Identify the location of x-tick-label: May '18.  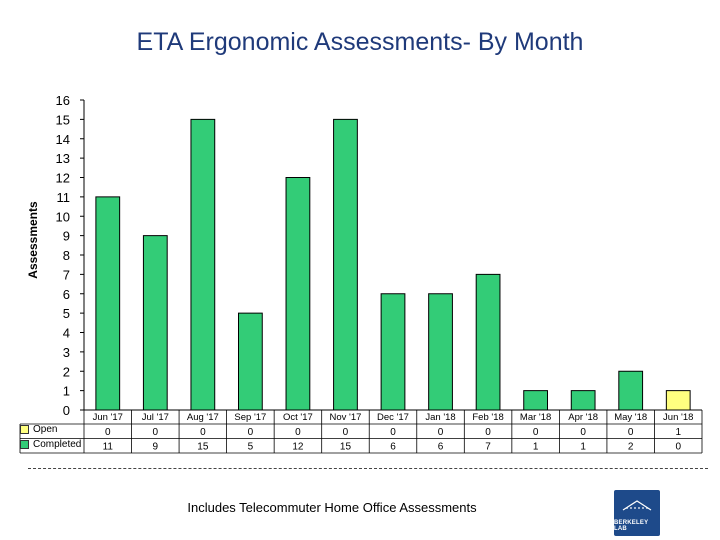
(630, 417).